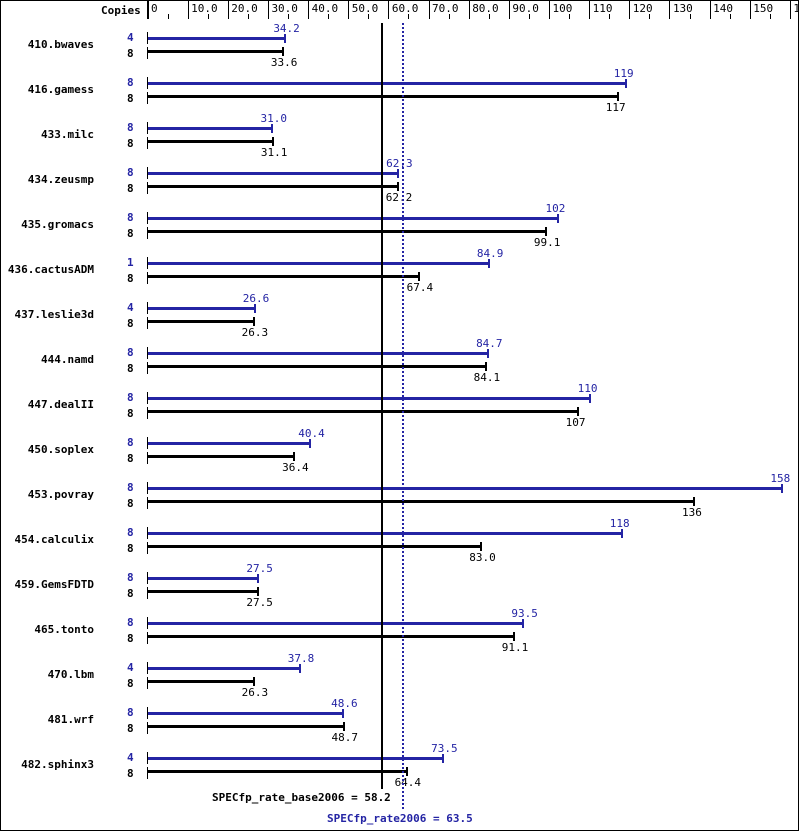 This screenshot has height=831, width=799. Describe the element at coordinates (295, 467) in the screenshot. I see `base-value: 36.4` at that location.